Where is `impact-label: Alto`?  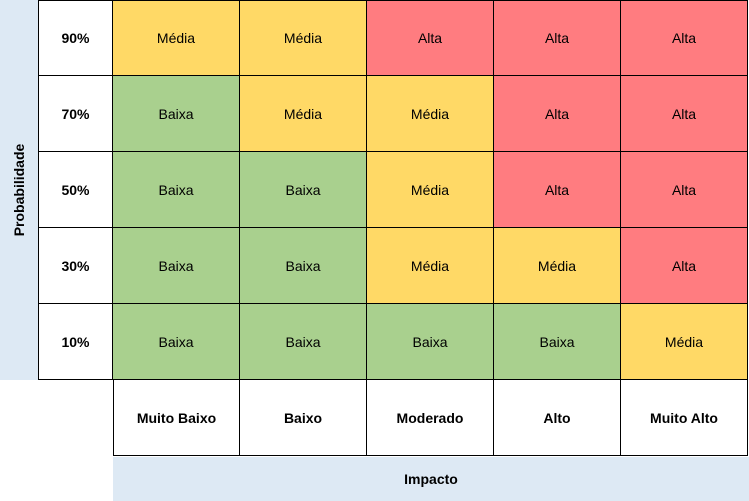 impact-label: Alto is located at coordinates (557, 418).